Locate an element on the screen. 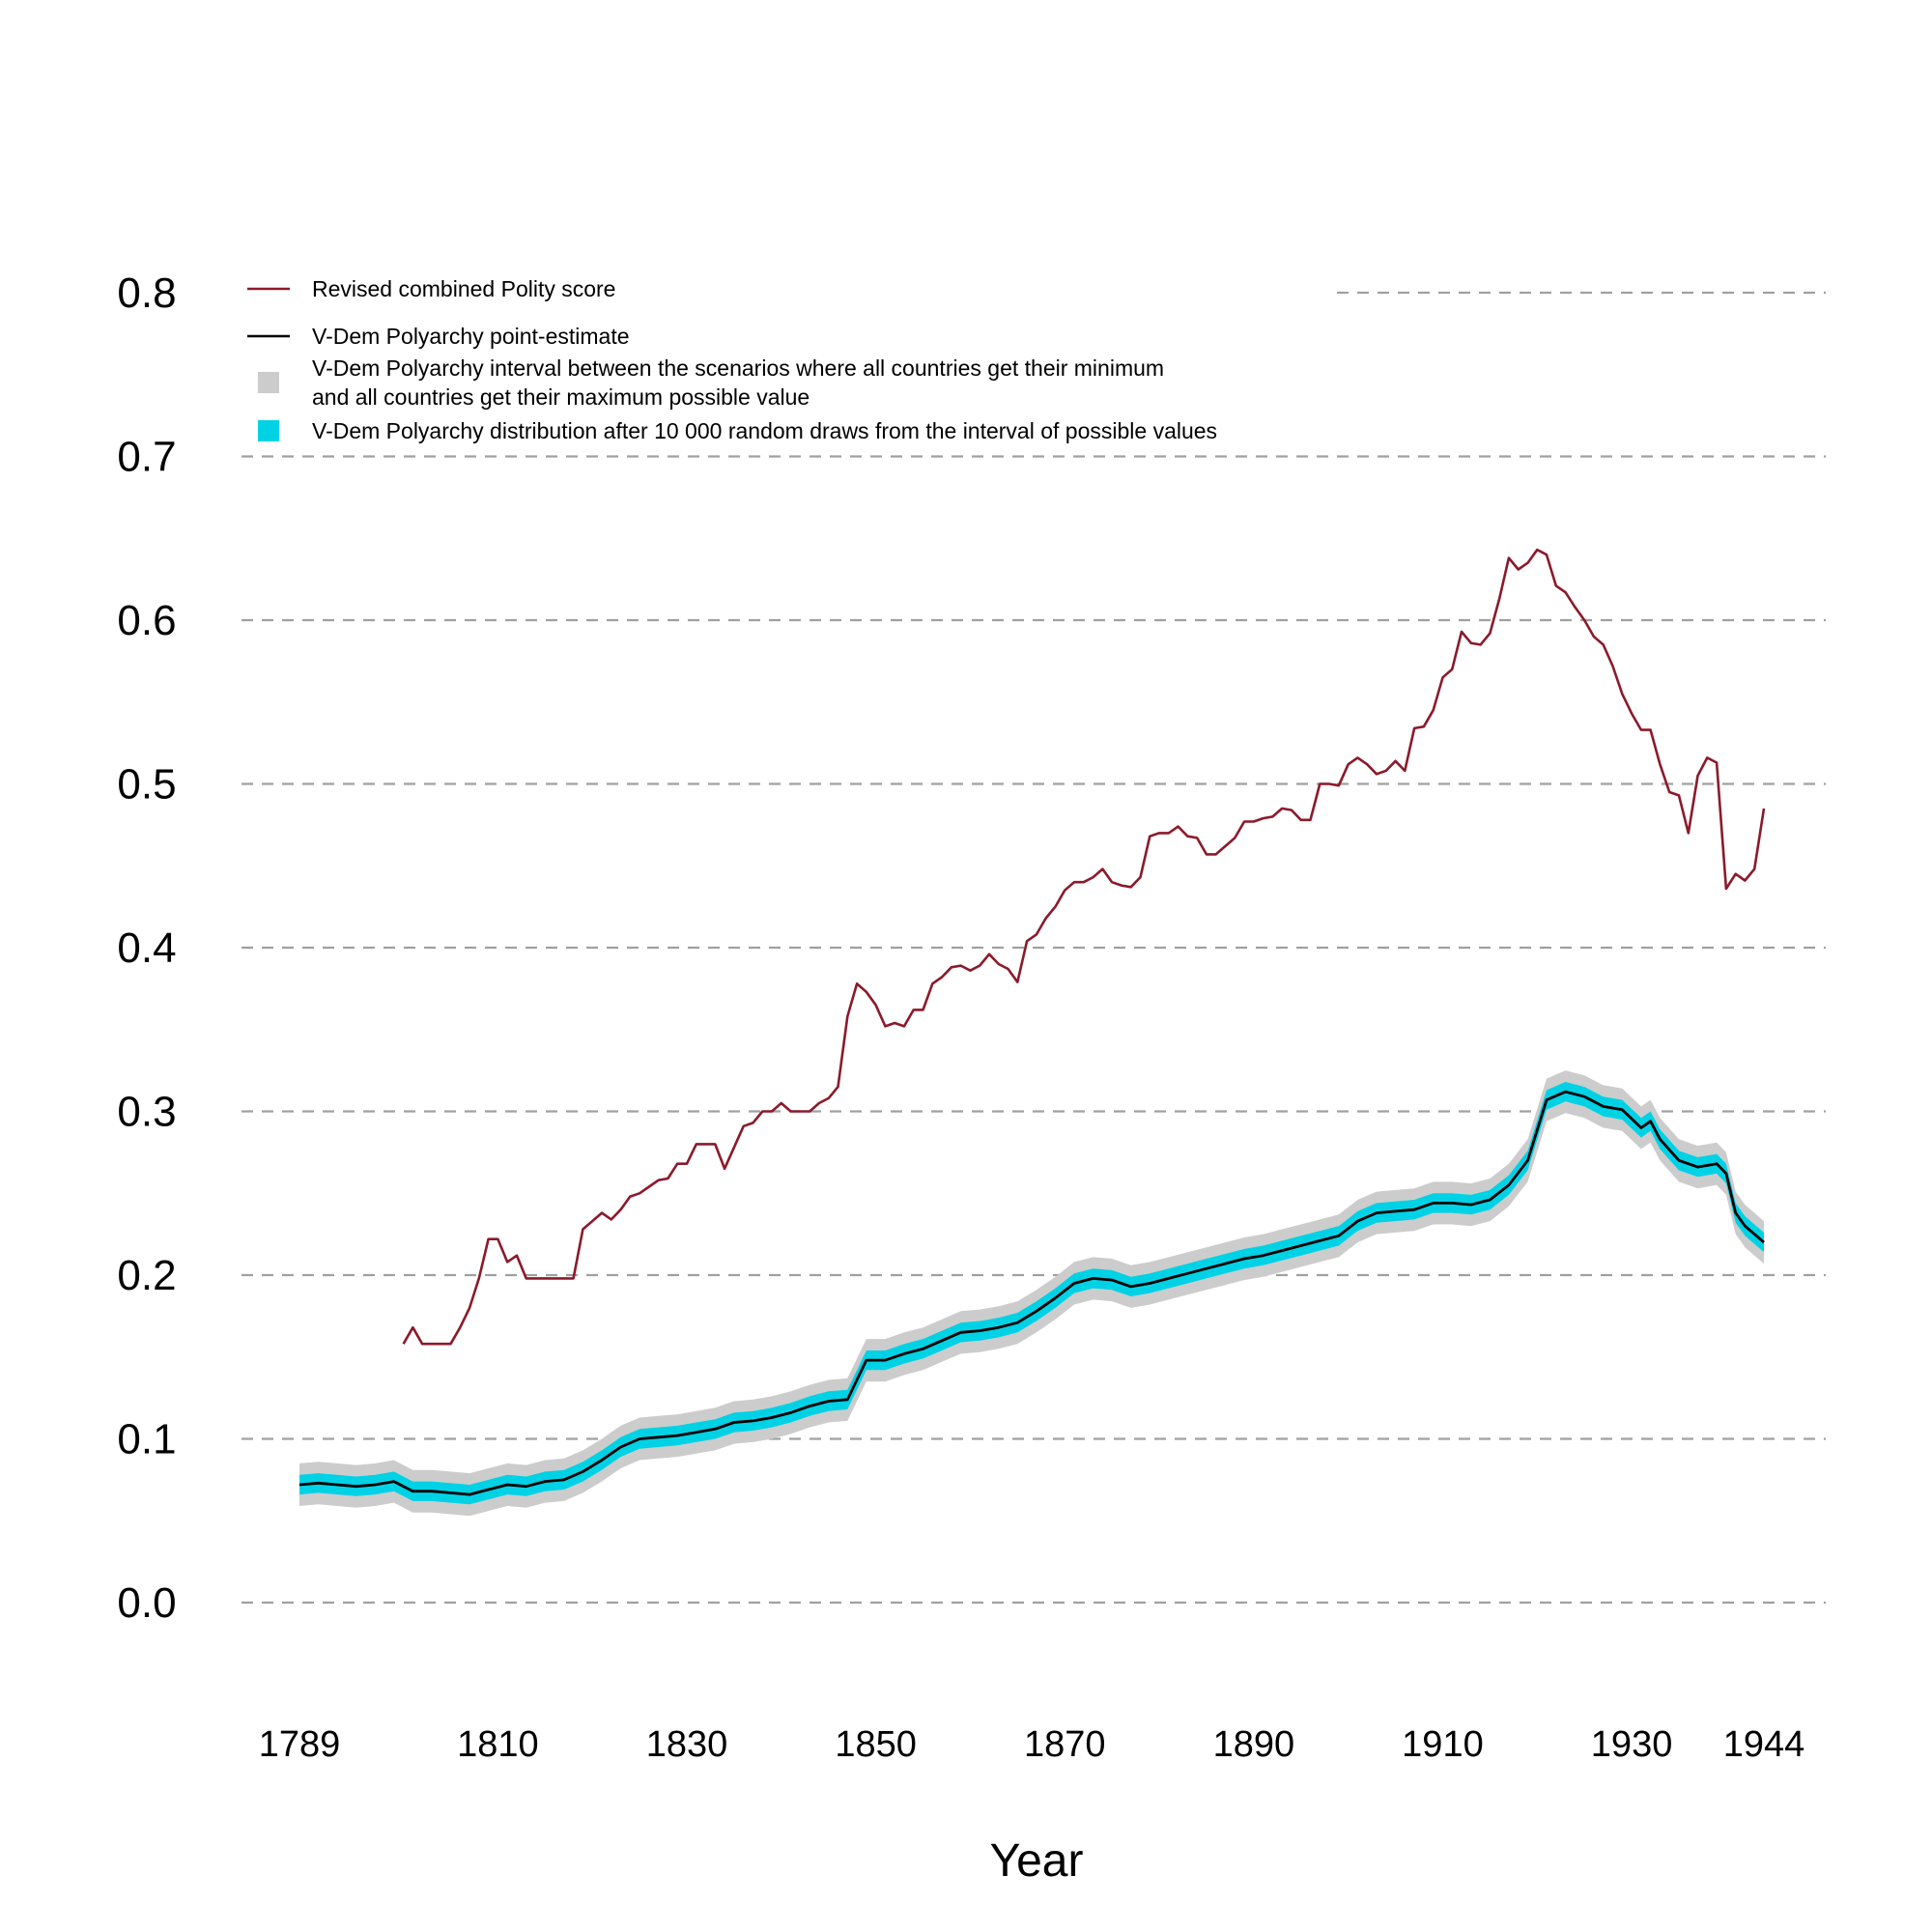 This screenshot has width=1932, height=1932. legend-background is located at coordinates (784, 357).